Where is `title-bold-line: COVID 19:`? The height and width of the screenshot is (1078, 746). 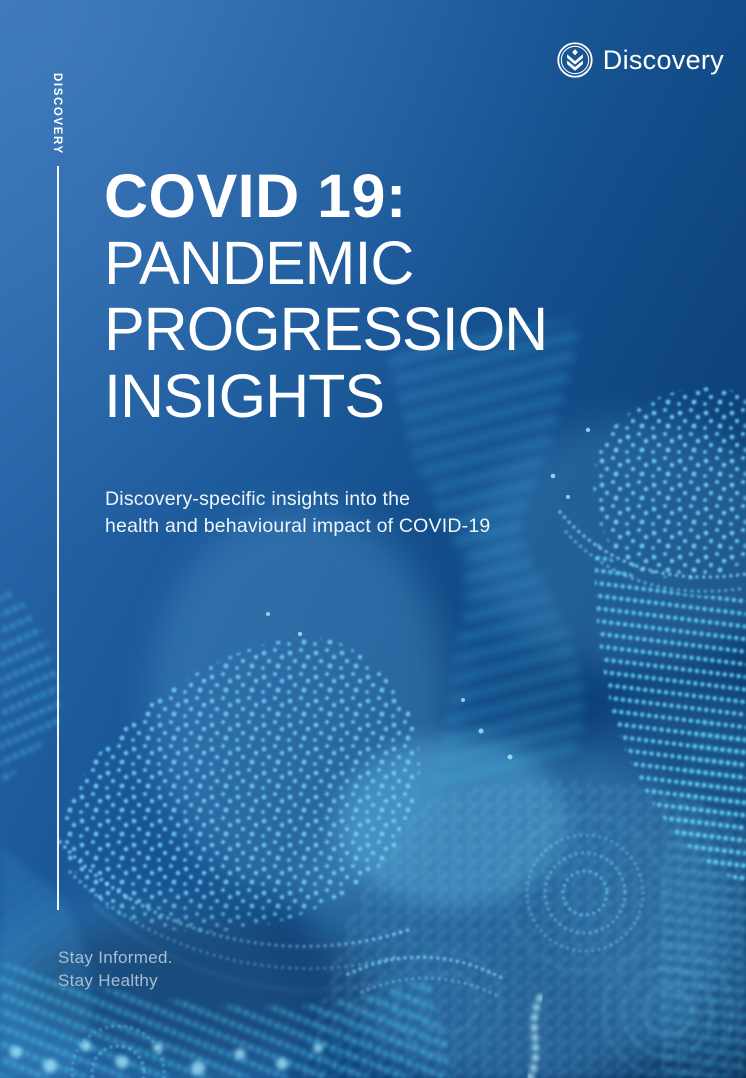 title-bold-line: COVID 19: is located at coordinates (255, 196).